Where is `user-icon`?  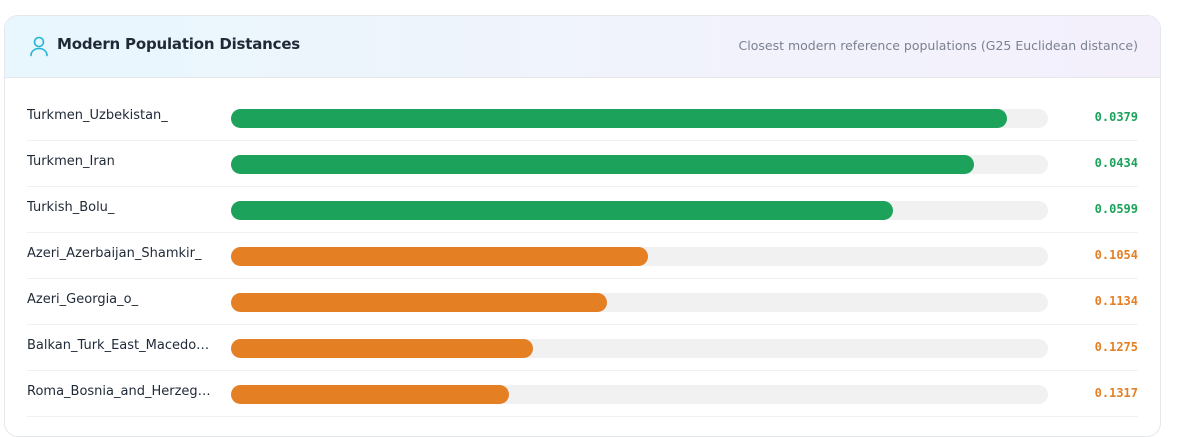
user-icon is located at coordinates (39, 46).